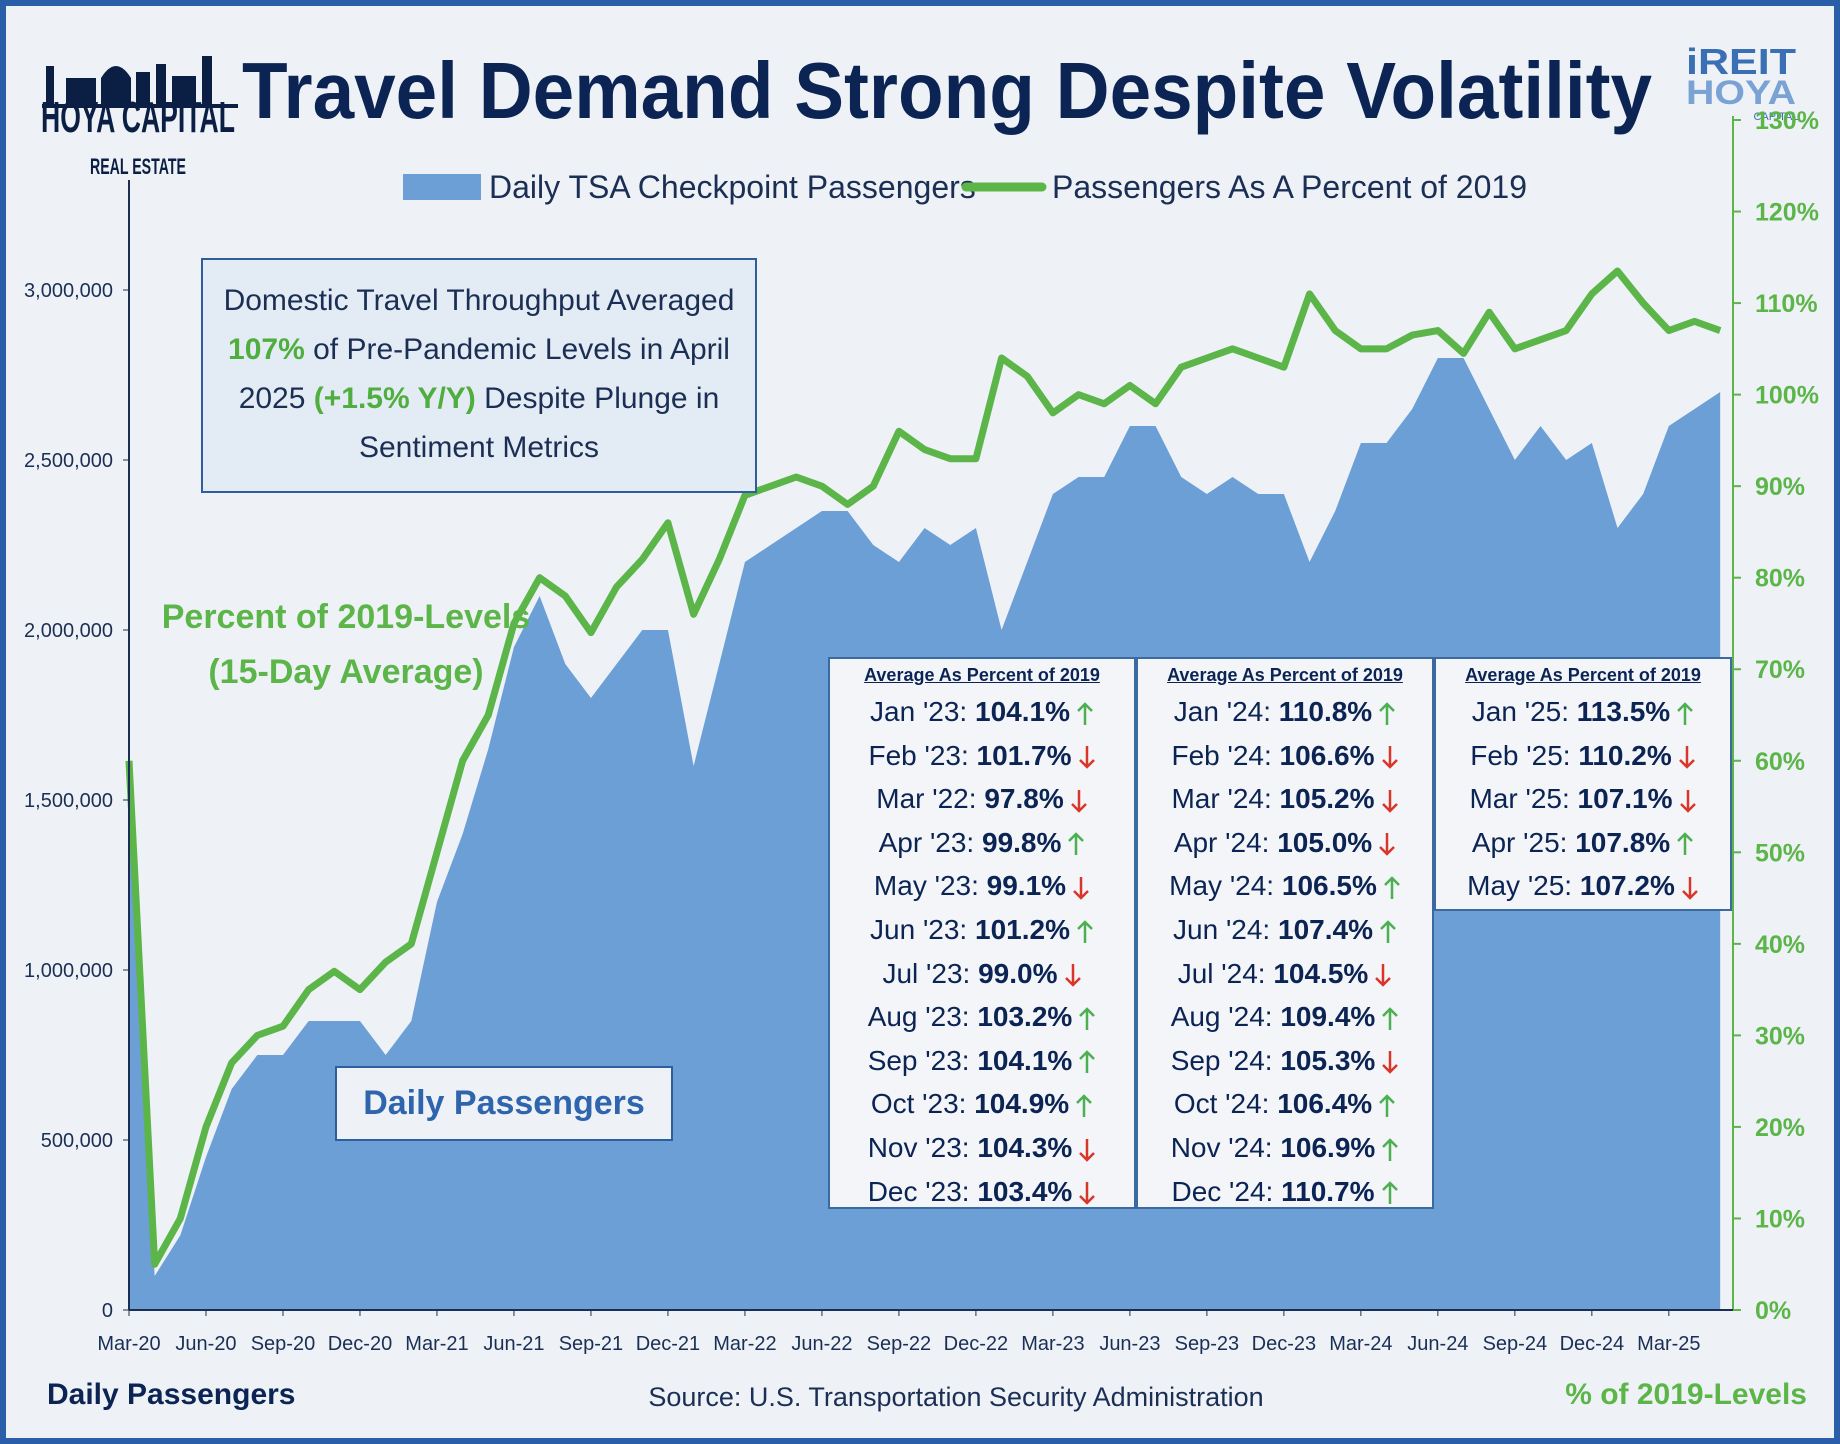 Image resolution: width=1840 pixels, height=1444 pixels. What do you see at coordinates (1025, 1147) in the screenshot?
I see `row-value: 104.3%` at bounding box center [1025, 1147].